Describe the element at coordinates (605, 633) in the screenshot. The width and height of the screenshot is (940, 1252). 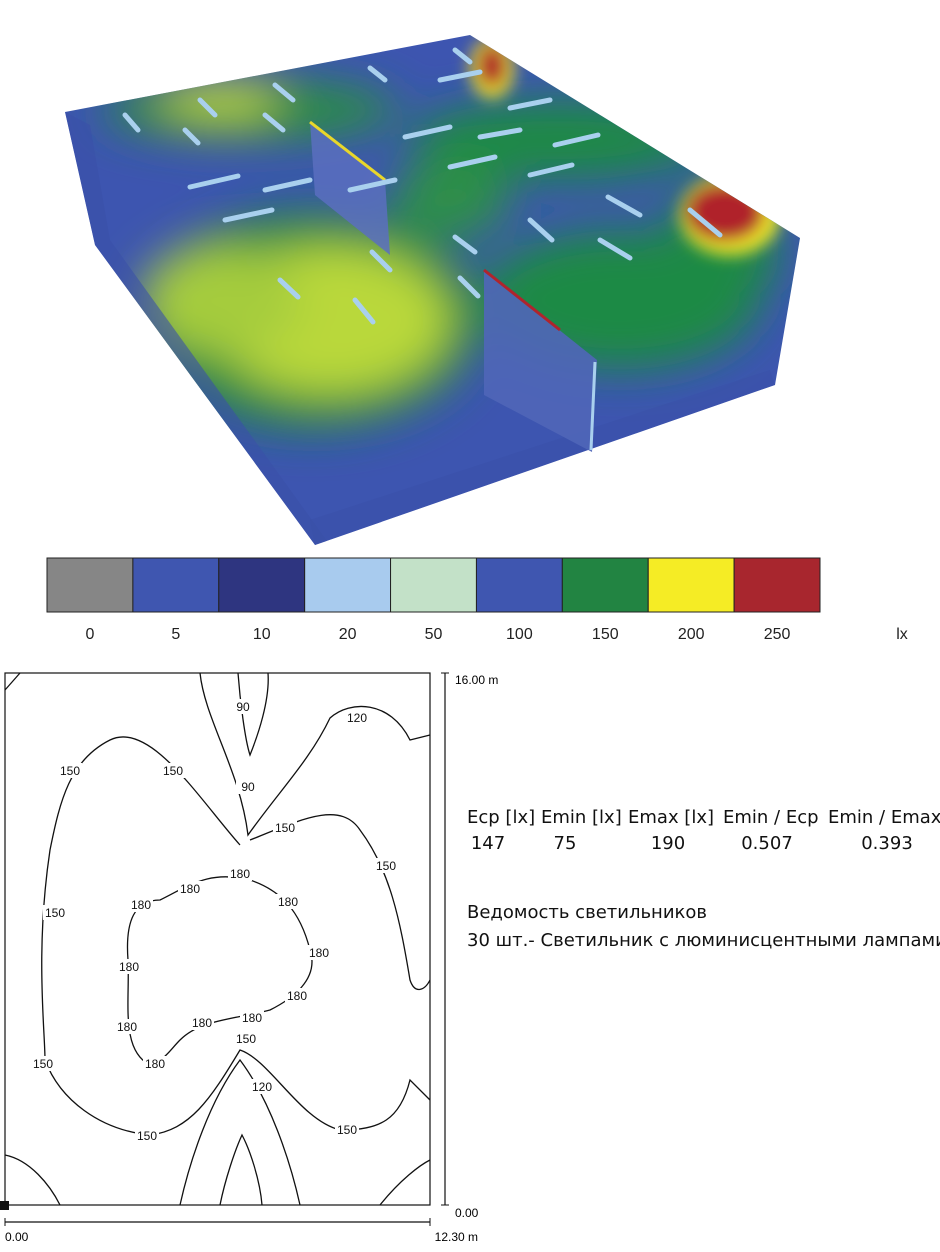
I see `legend-label: 150` at that location.